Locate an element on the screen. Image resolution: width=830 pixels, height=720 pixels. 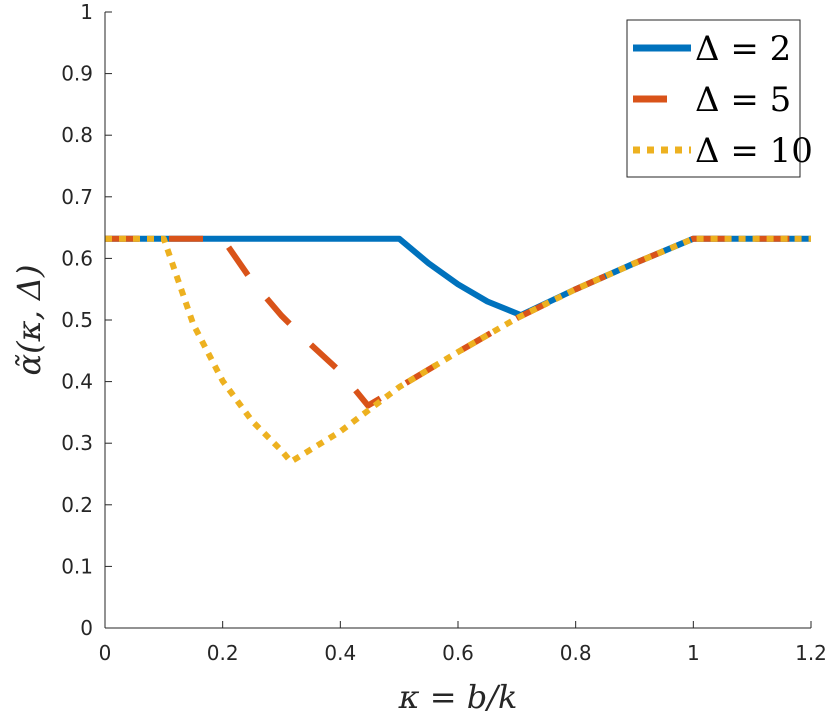
y-tick-label: 0.3 is located at coordinates (77, 443).